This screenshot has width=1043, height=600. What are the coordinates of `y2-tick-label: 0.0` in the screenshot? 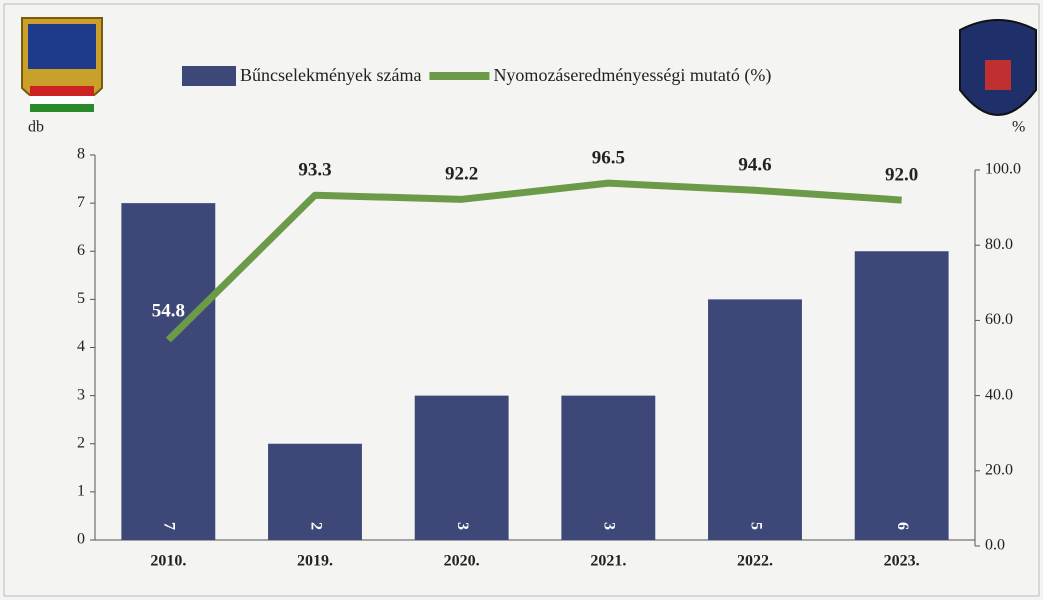 It's located at (995, 545).